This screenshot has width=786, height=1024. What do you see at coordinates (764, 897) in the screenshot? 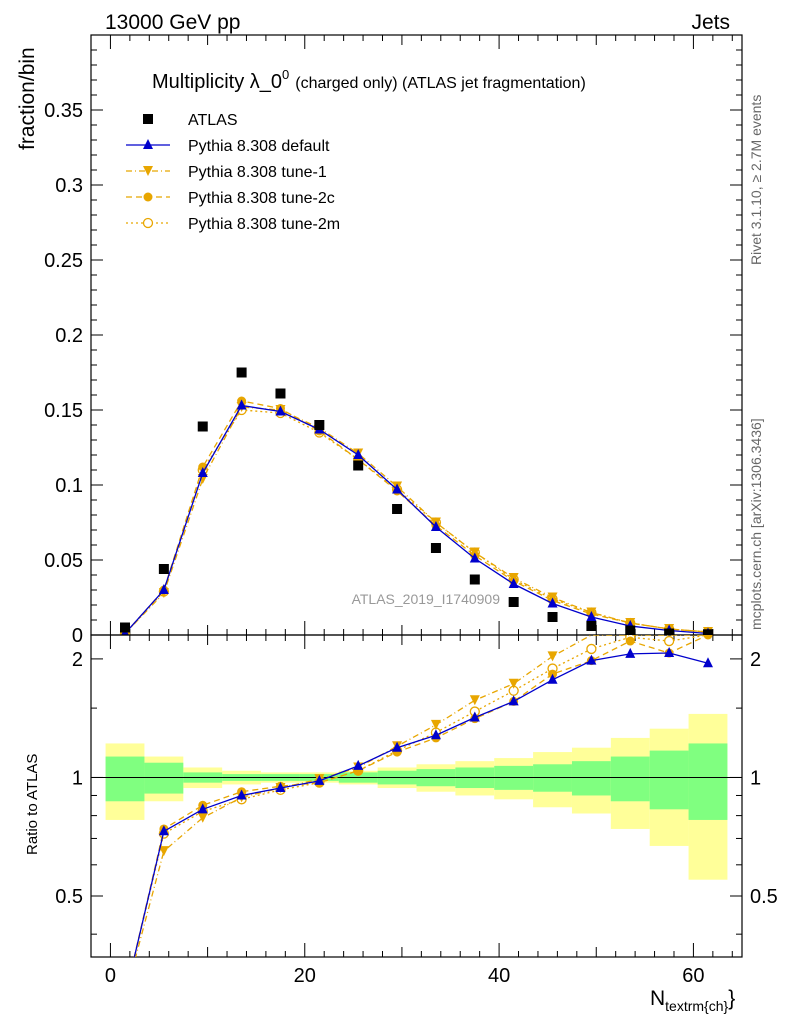
I see `ratio-tick-label-right: 0.5` at bounding box center [764, 897].